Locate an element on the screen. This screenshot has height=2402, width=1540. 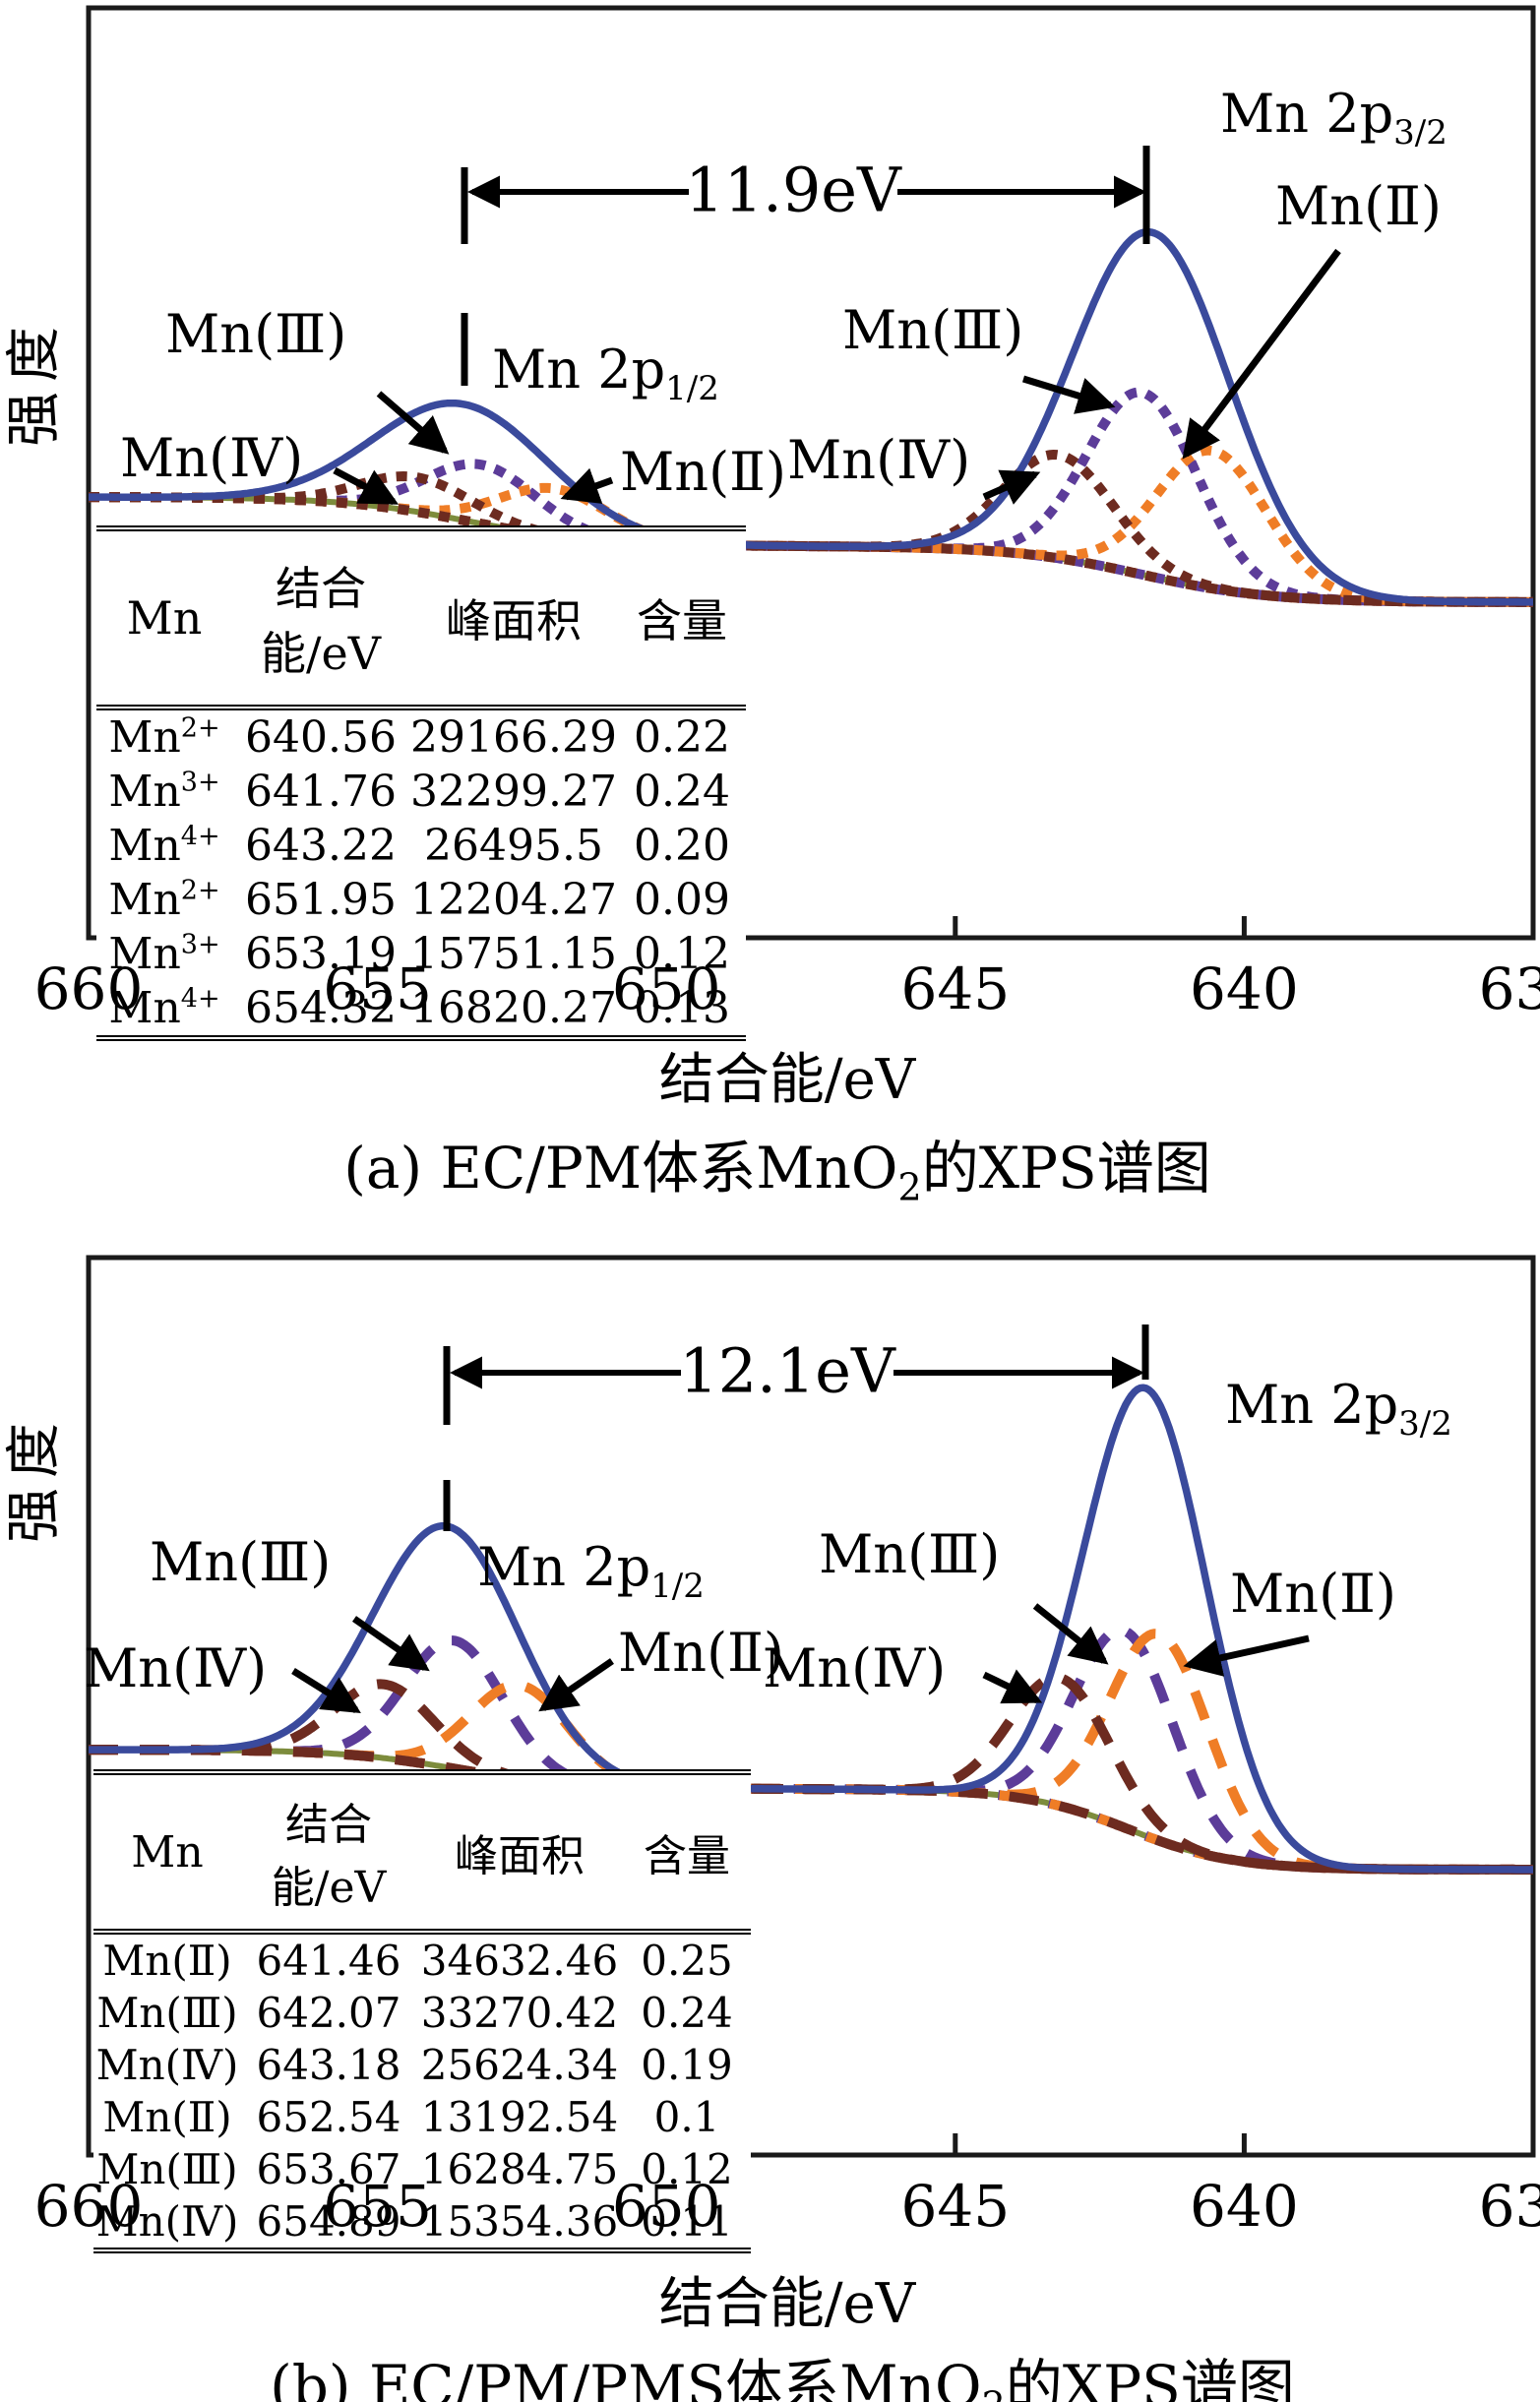
caption-a: (a) EC/PM体系MnO2的XPS谱图 is located at coordinates (777, 1172).